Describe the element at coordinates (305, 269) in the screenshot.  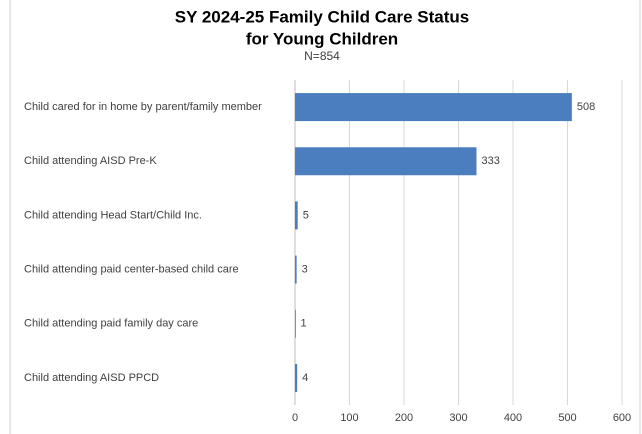
I see `data-label: 3` at that location.